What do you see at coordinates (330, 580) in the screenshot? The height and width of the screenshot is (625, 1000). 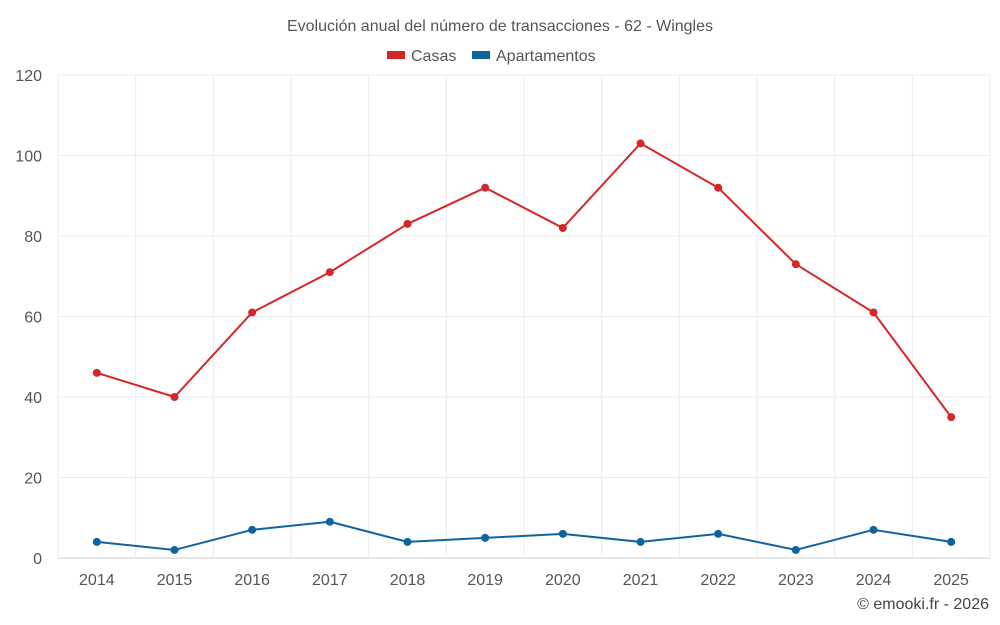 I see `x-tick-label: 2017` at bounding box center [330, 580].